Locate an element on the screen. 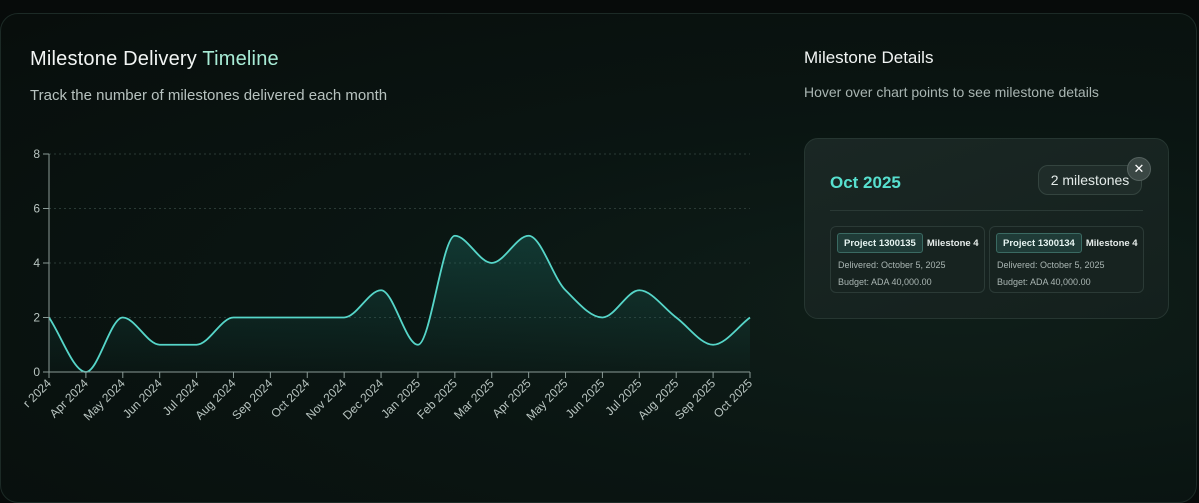  x-tick-label: Sep 2025 is located at coordinates (695, 399).